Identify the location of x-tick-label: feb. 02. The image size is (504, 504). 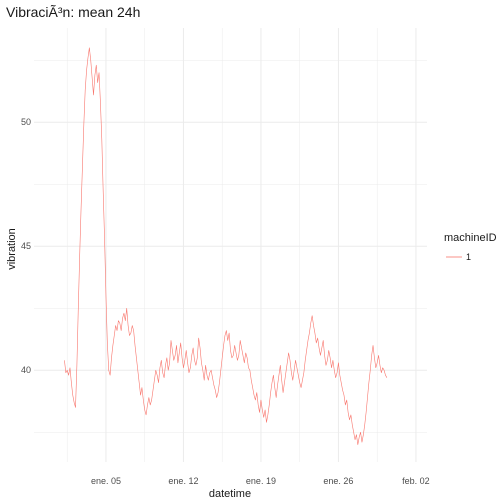
(416, 481).